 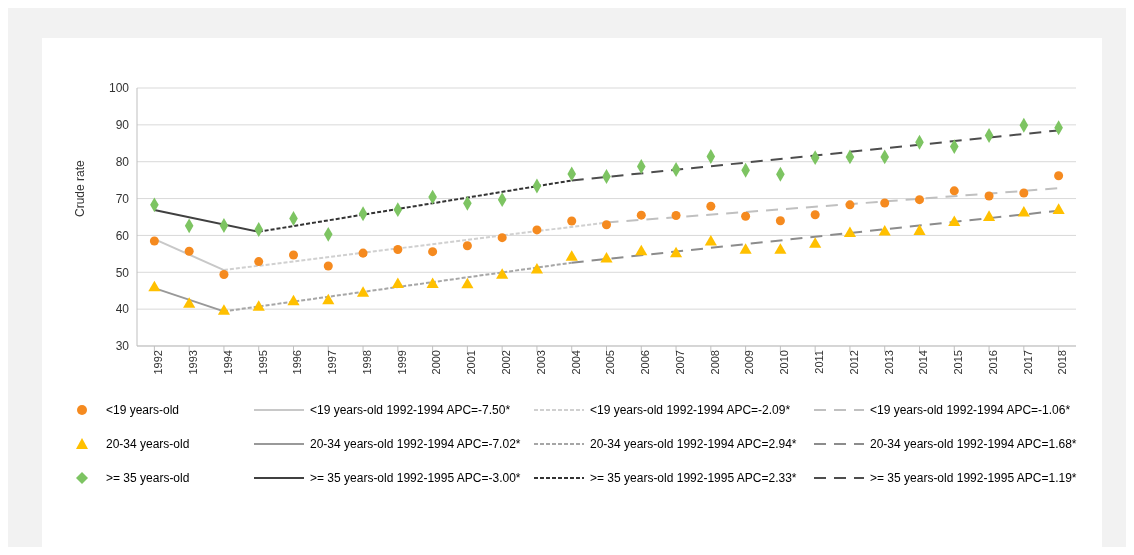 What do you see at coordinates (749, 362) in the screenshot?
I see `x-tick-label: 2009` at bounding box center [749, 362].